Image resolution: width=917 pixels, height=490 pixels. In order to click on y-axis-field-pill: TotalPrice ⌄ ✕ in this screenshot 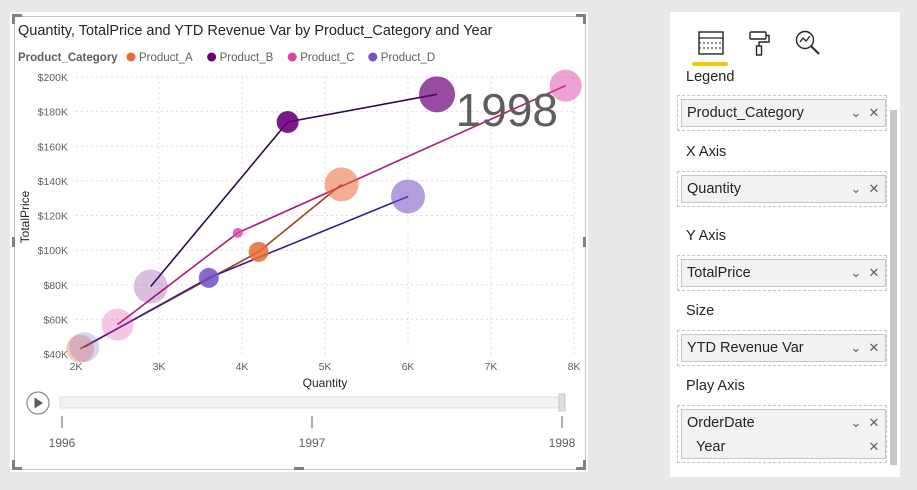, I will do `click(783, 273)`.